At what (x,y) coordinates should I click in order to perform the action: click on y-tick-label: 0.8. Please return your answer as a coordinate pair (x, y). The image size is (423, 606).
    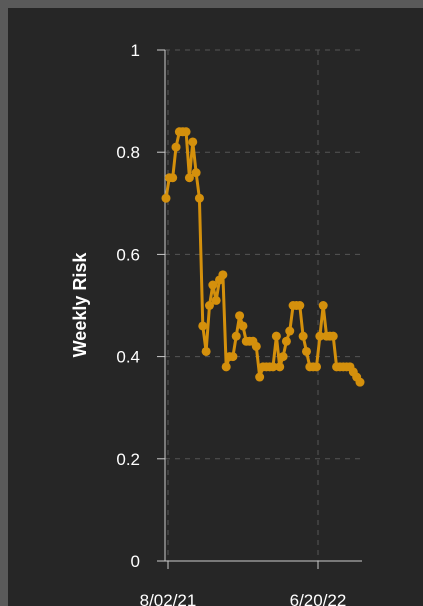
    Looking at the image, I should click on (128, 152).